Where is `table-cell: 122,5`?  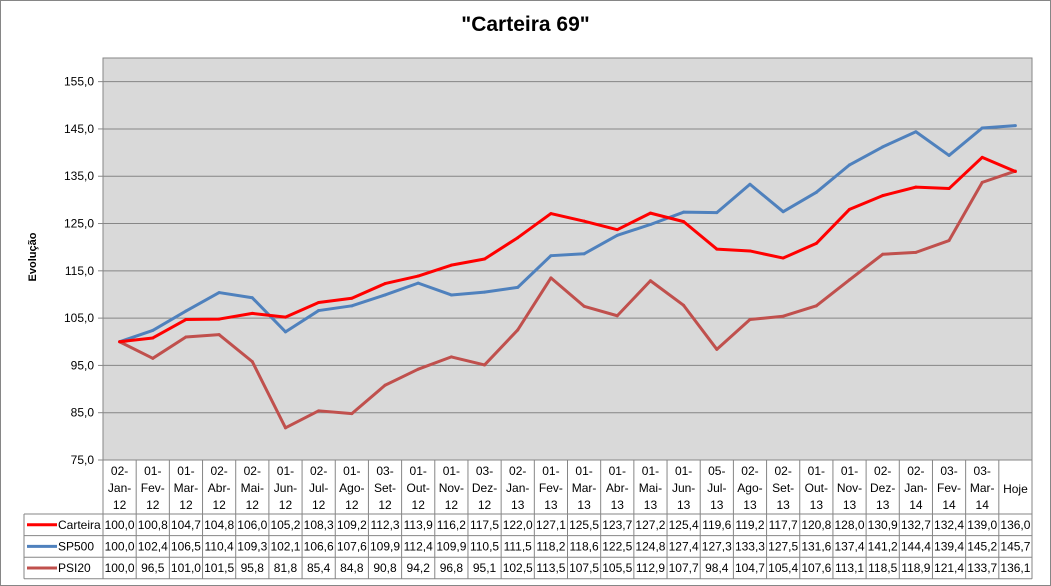
table-cell: 122,5 is located at coordinates (617, 546).